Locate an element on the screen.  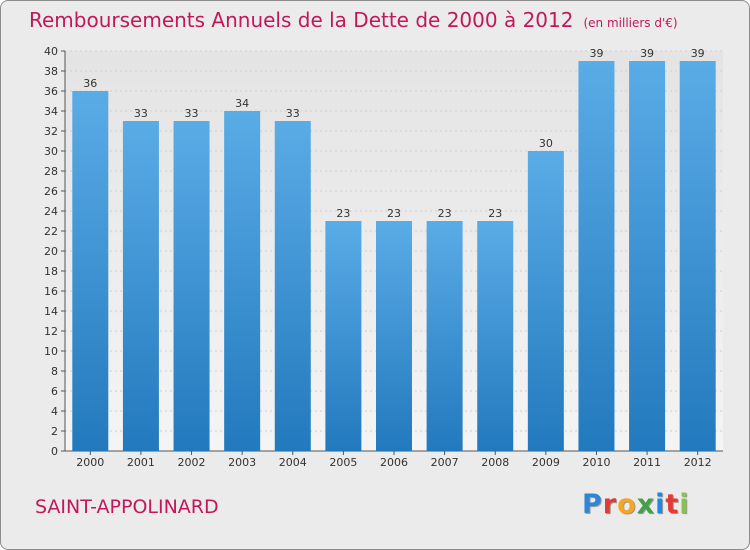
y-tick-label: 6 is located at coordinates (54, 391).